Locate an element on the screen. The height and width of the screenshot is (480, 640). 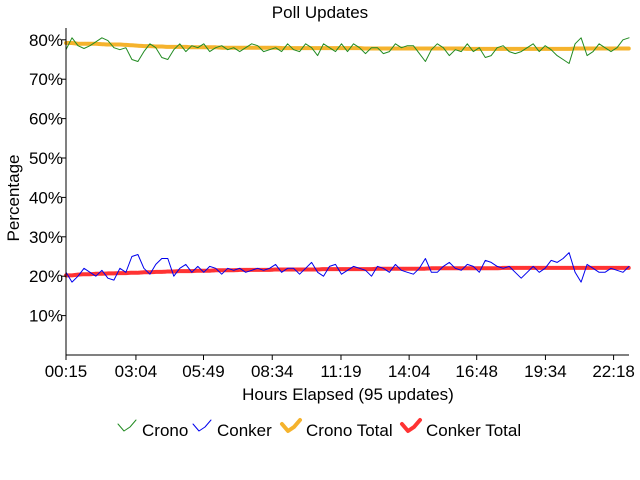
x-tick-label: 11:19 is located at coordinates (340, 371).